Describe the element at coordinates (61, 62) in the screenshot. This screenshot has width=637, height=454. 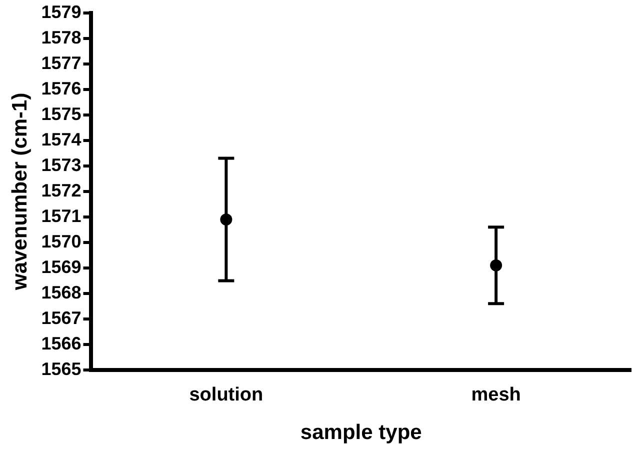
I see `y-tick-label: 1577` at that location.